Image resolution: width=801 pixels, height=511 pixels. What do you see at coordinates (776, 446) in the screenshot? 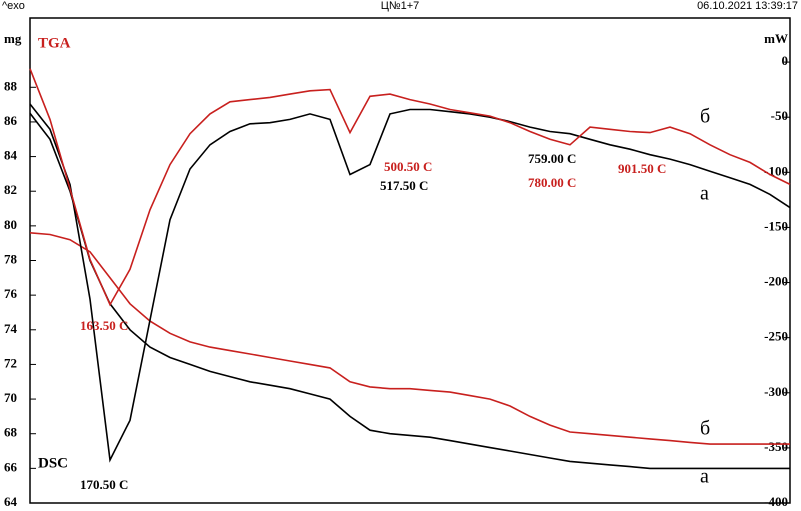
I see `y2-tick-label: -350` at bounding box center [776, 446].